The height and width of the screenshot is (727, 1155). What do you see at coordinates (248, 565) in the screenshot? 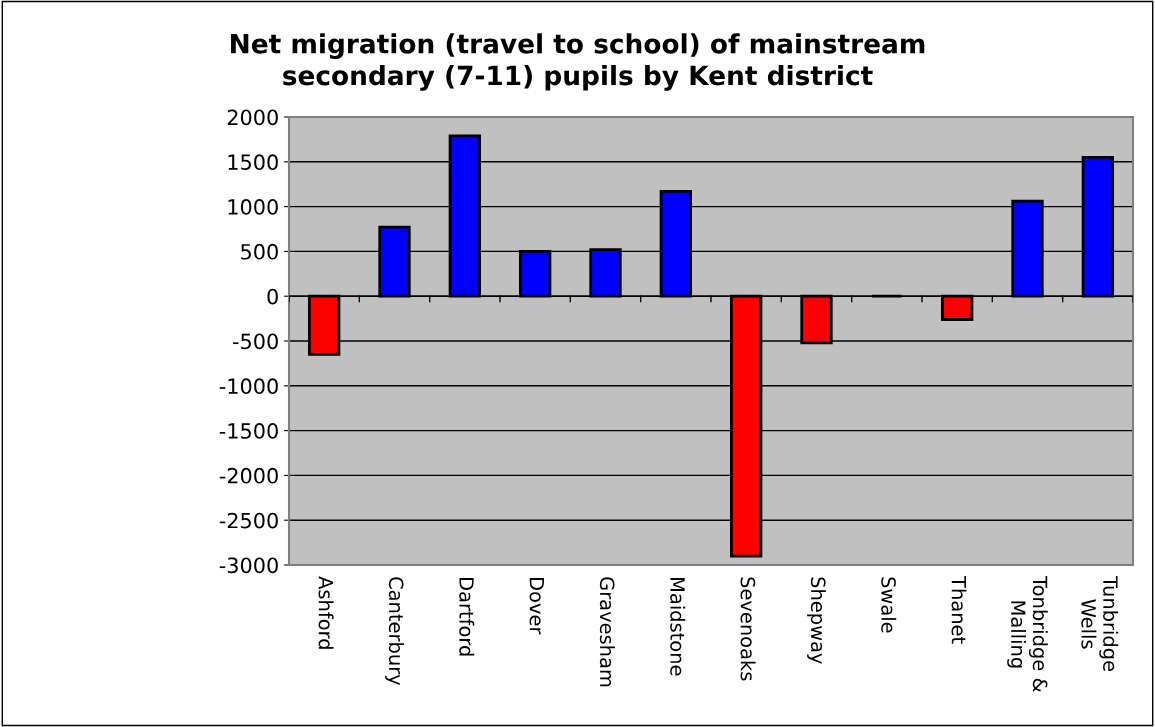
I see `y-tick-label: -3000` at bounding box center [248, 565].